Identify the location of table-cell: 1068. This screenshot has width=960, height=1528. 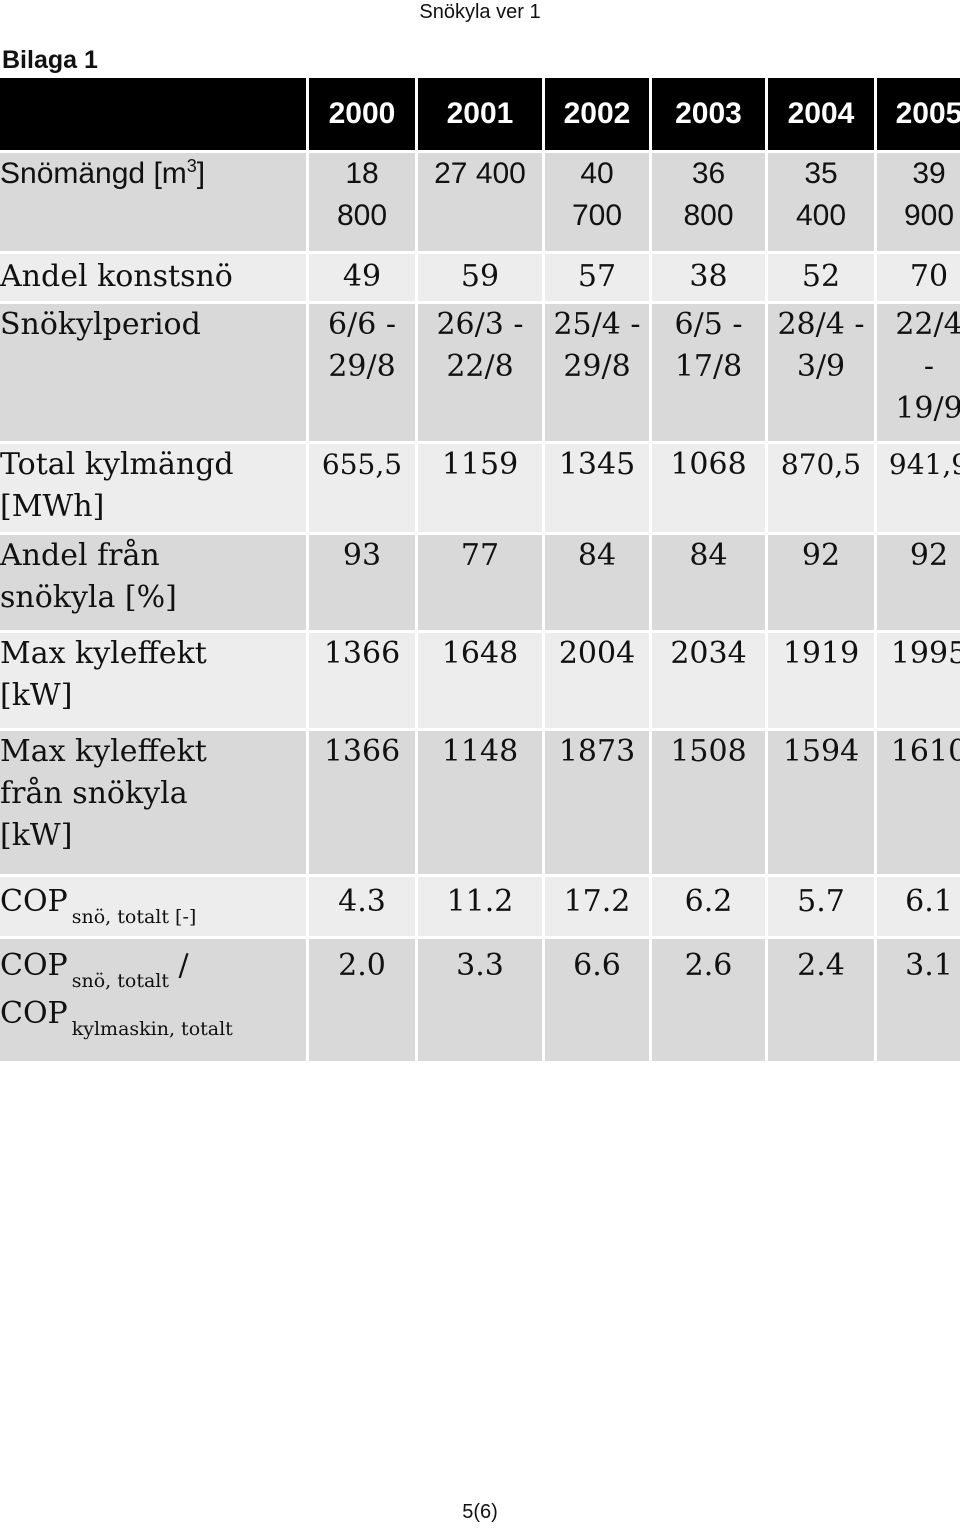
(708, 488).